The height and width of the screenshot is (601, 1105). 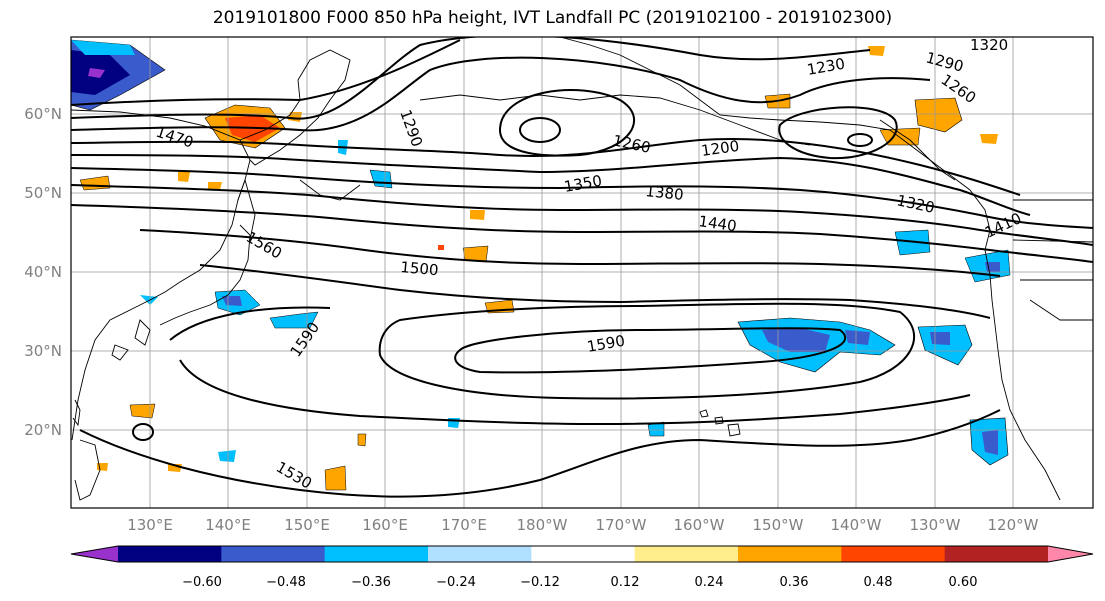 What do you see at coordinates (856, 525) in the screenshot?
I see `lon-label: 140°W` at bounding box center [856, 525].